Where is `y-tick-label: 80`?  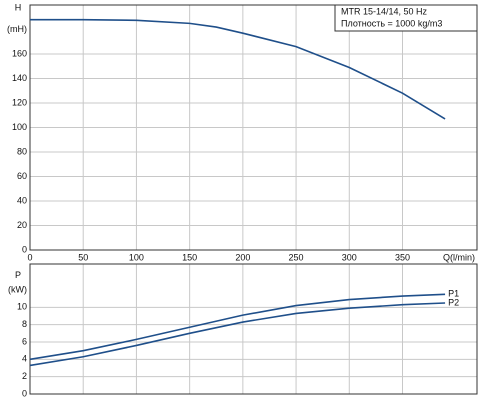 y-tick-label: 80 is located at coordinates (22, 151).